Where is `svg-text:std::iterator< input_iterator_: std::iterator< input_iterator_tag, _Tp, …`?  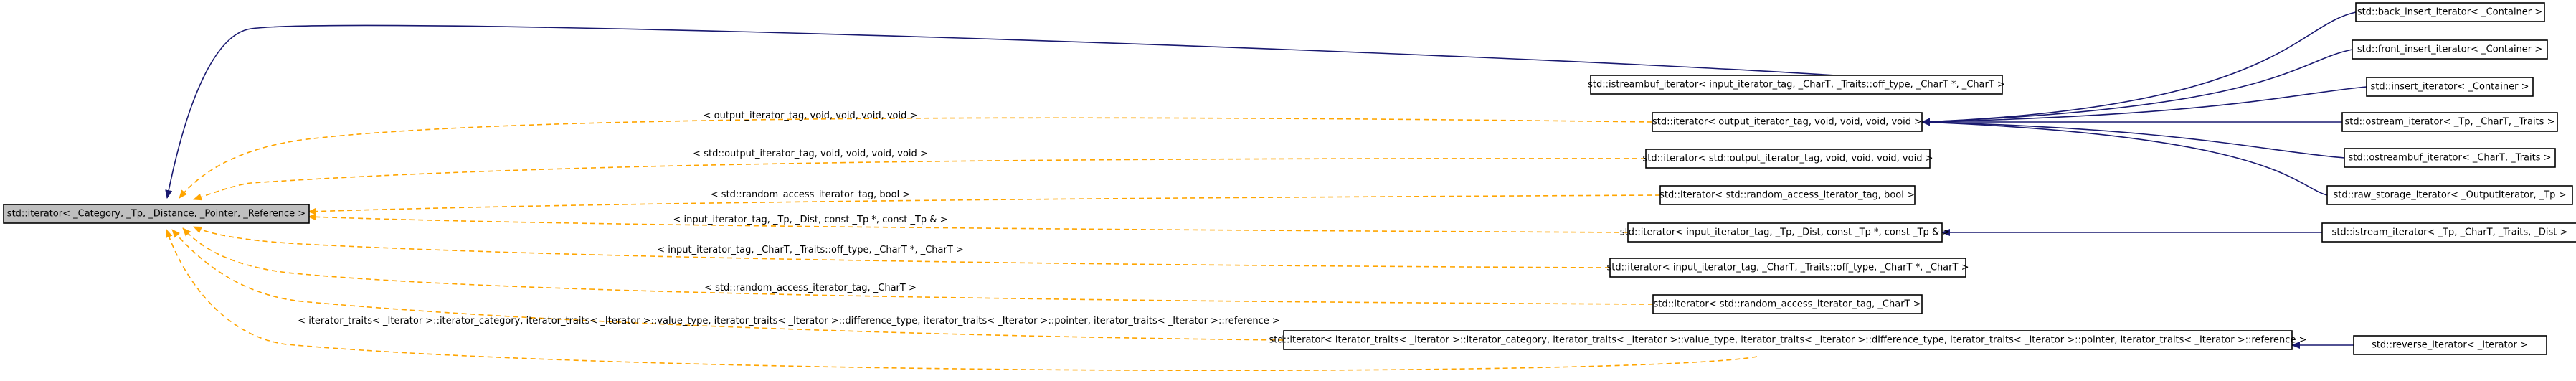
svg-text:std::iterator< input_iterator_: std::iterator< input_iterator_tag, _Tp, … is located at coordinates (1785, 232).